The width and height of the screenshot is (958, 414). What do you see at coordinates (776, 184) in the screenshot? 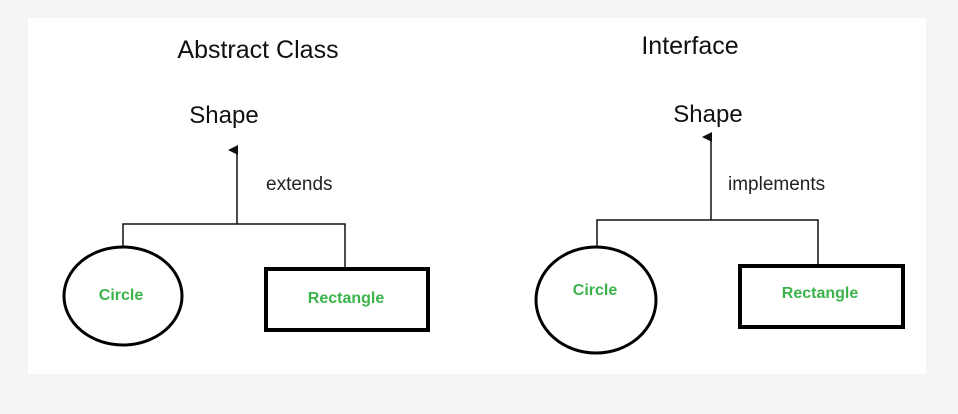
I see `implements-label: implements` at bounding box center [776, 184].